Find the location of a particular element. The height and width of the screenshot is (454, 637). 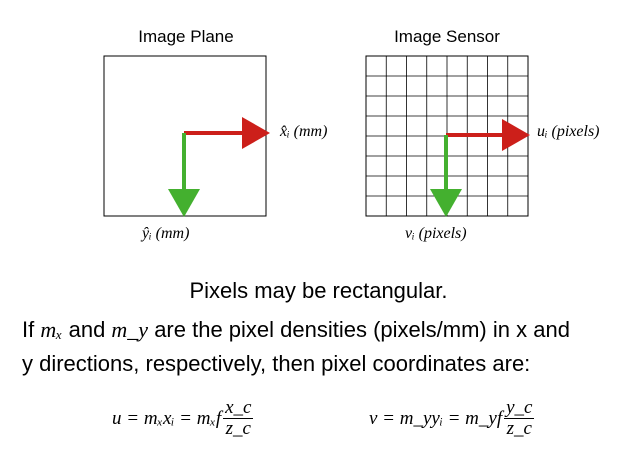

mx-symbol: mₓ is located at coordinates (51, 329).